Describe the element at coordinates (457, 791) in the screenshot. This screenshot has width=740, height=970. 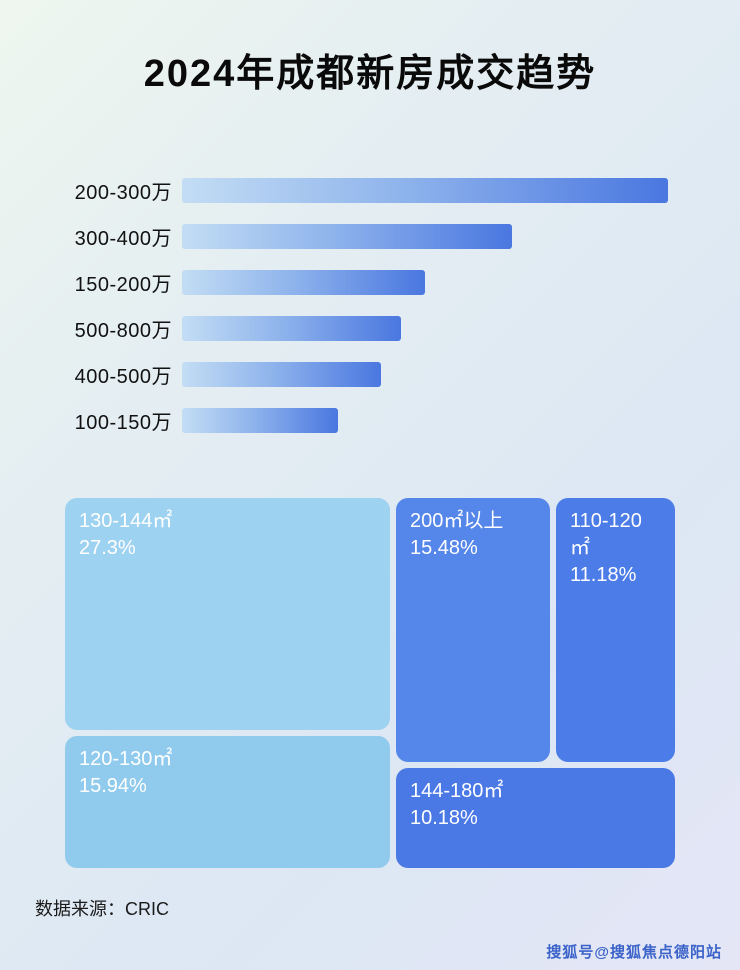
I see `tile-label: 144-180㎡` at that location.